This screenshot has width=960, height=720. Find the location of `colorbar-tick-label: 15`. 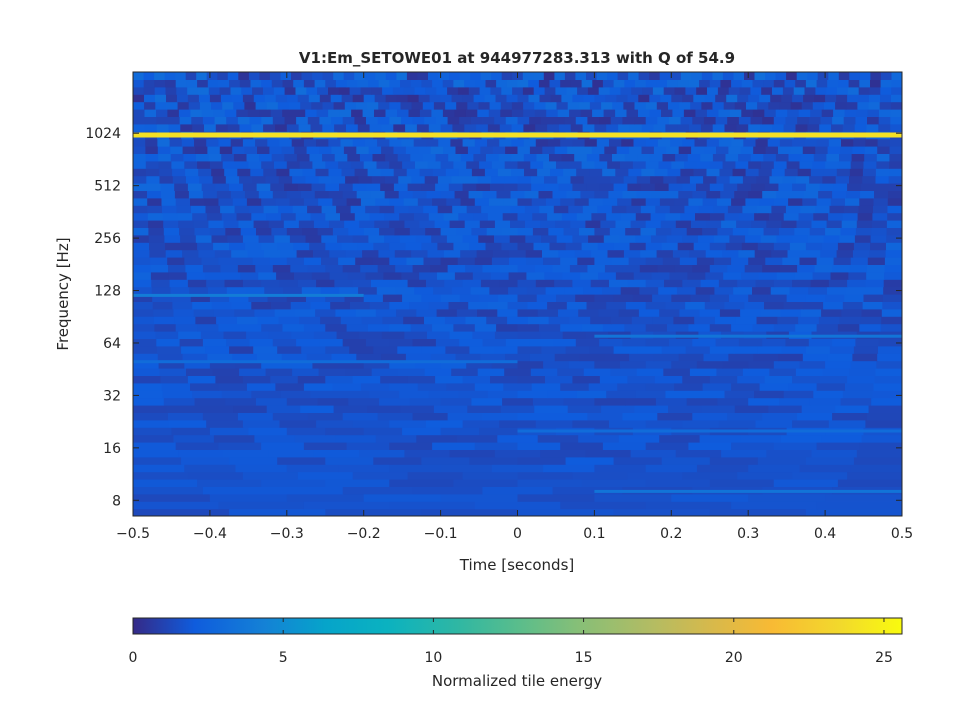

colorbar-tick-label: 15 is located at coordinates (584, 658).